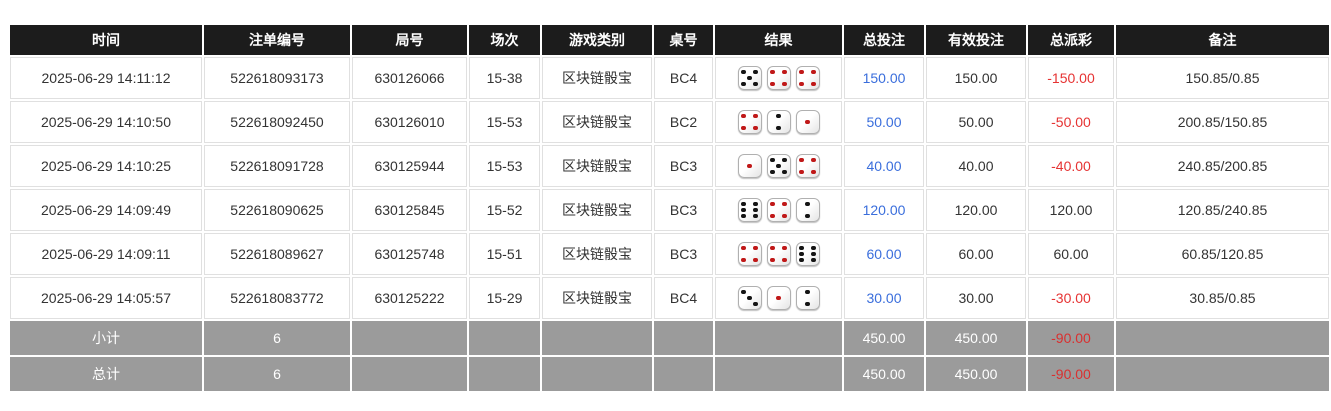 This screenshot has width=1331, height=411. What do you see at coordinates (884, 210) in the screenshot?
I see `cell-total_bet: 120.00` at bounding box center [884, 210].